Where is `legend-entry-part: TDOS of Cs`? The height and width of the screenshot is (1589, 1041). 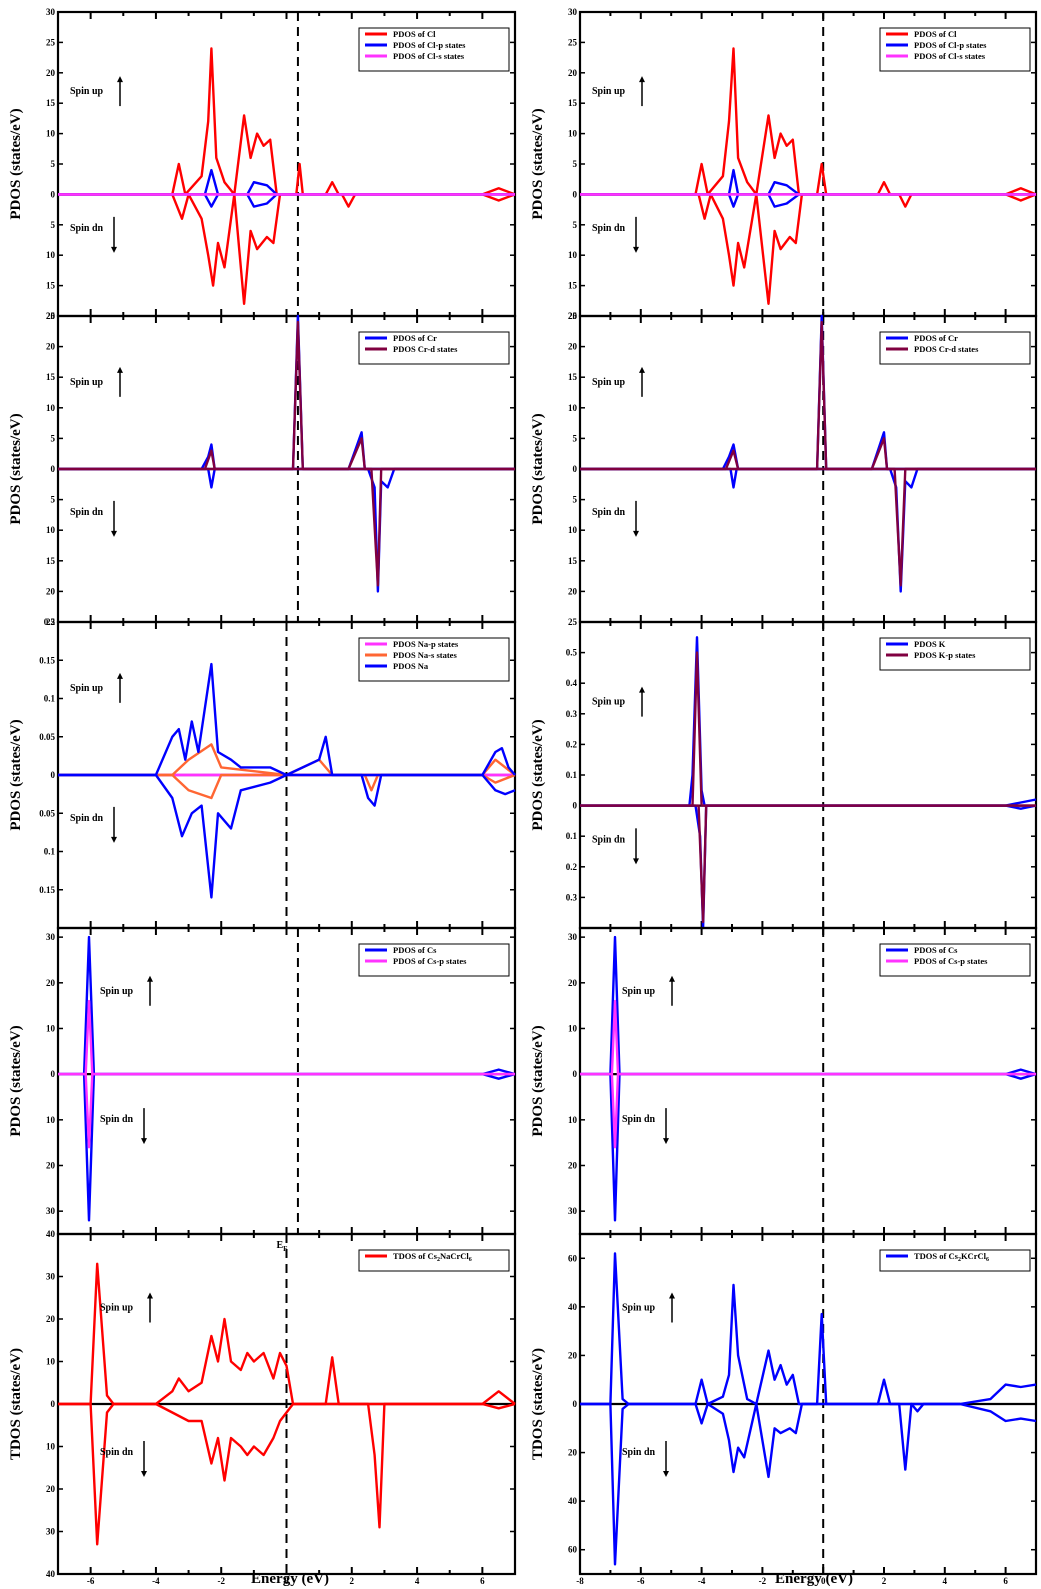 legend-entry-part: TDOS of Cs is located at coordinates (415, 1256).